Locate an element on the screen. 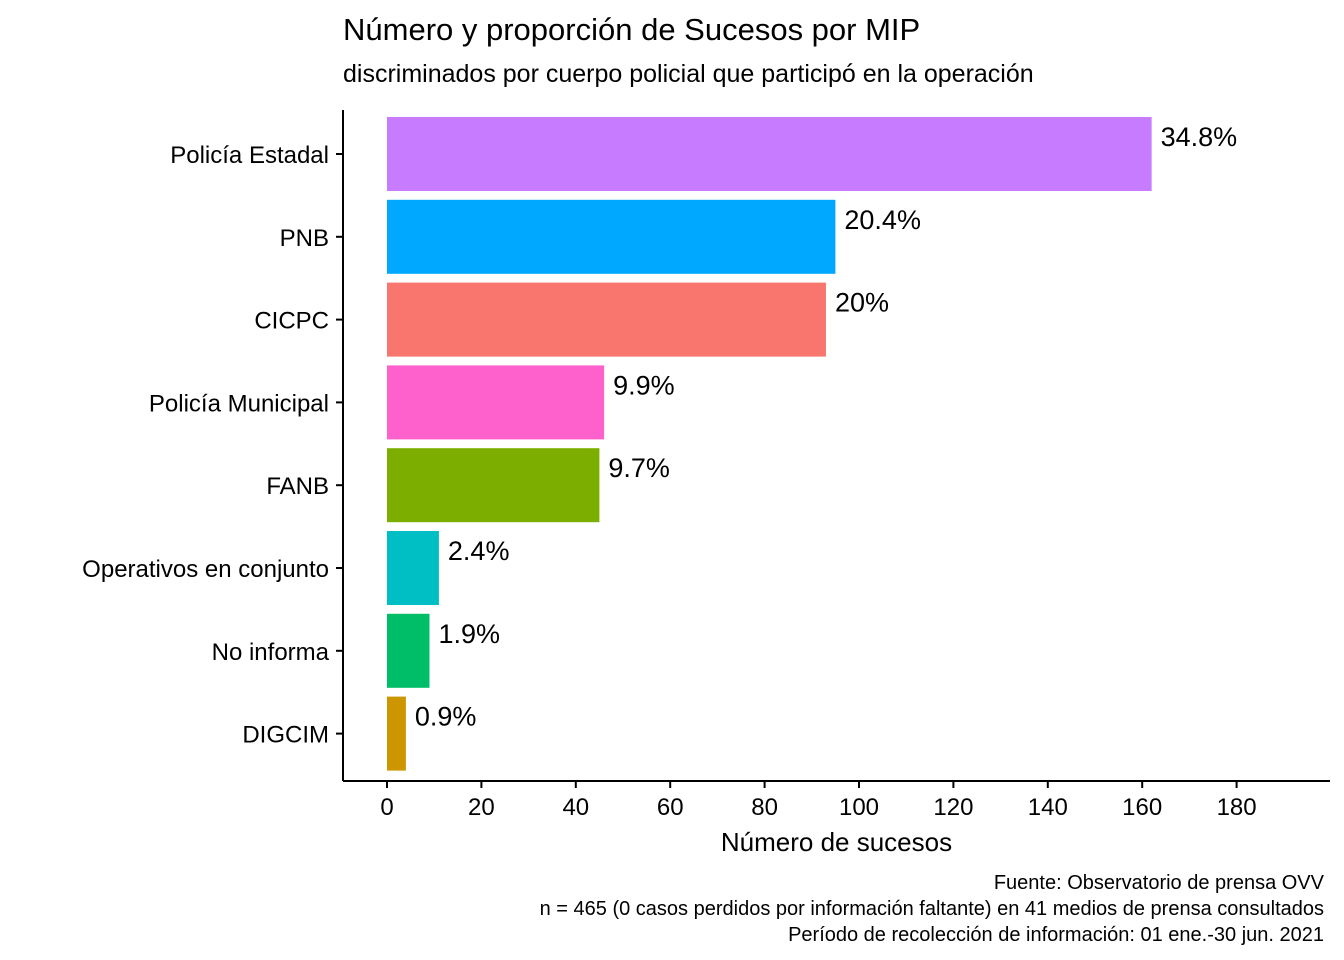  y-tick-label: Policía Municipal is located at coordinates (239, 403).